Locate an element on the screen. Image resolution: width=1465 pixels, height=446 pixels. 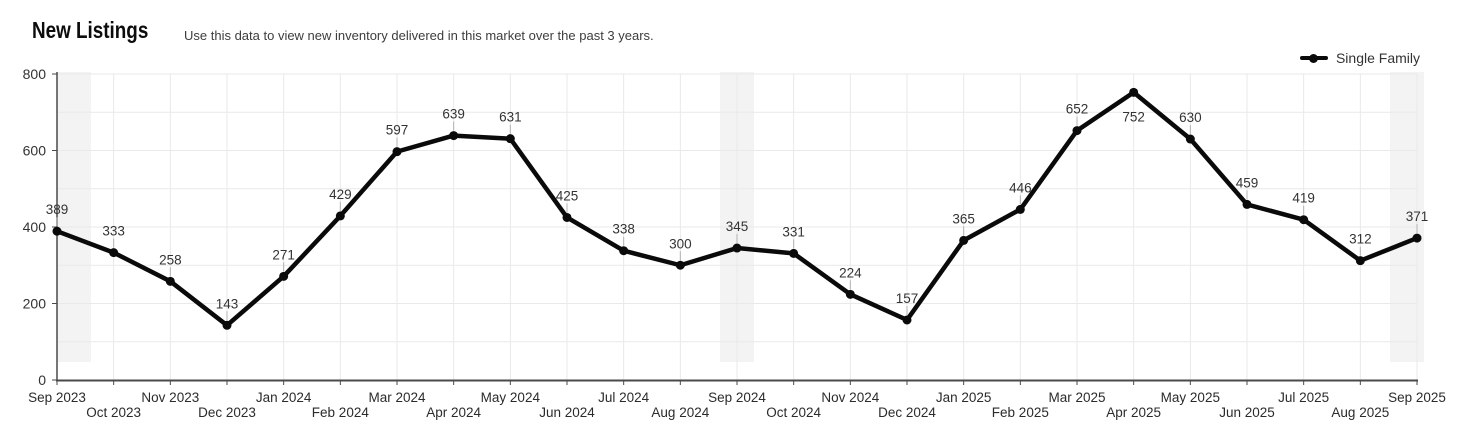
value-label: 331 is located at coordinates (793, 231).